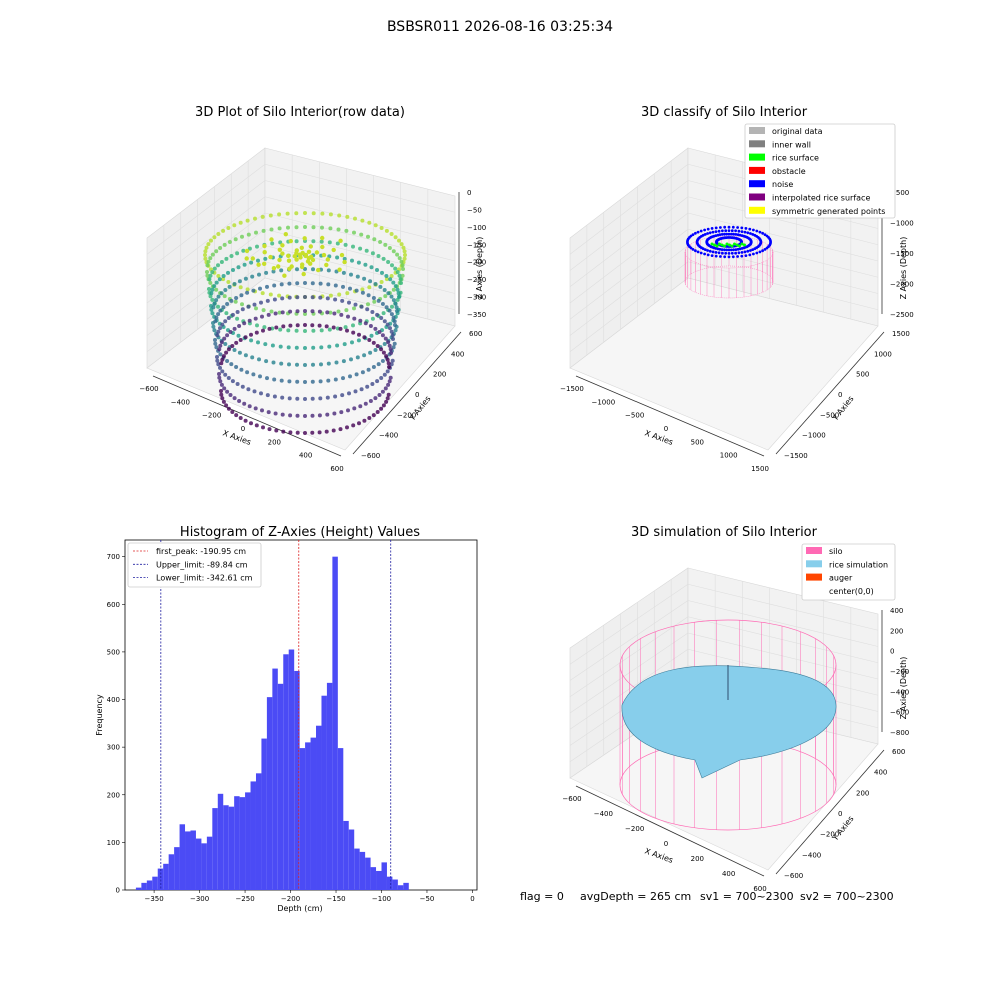 The image size is (1000, 1000). I want to click on histogram-y-tick-label: 500, so click(113, 652).